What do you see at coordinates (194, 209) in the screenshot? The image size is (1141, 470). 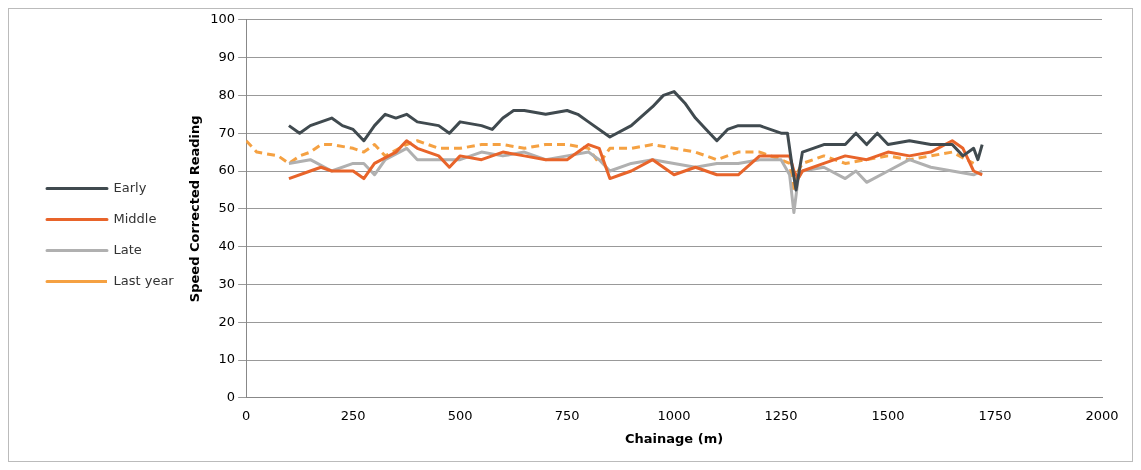 I see `y-axis-title: Speed Corrected Reading` at bounding box center [194, 209].